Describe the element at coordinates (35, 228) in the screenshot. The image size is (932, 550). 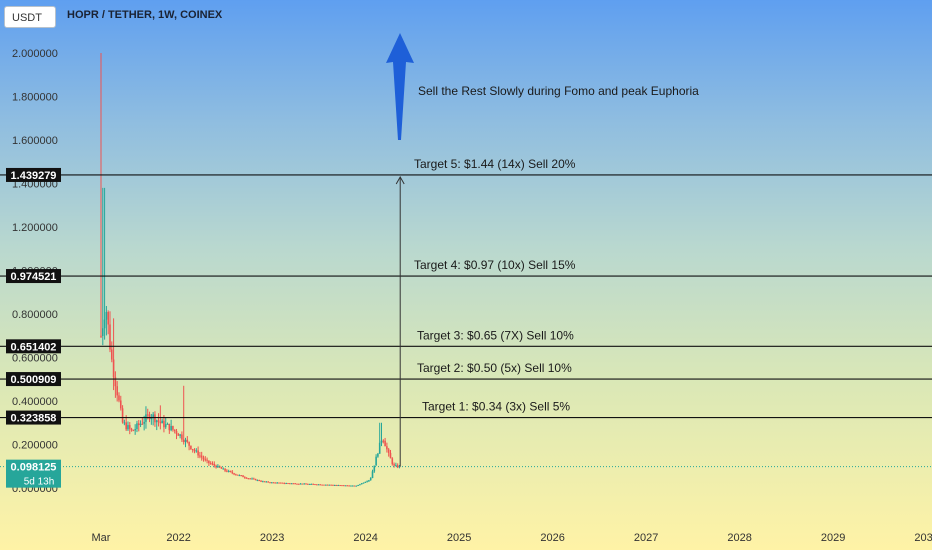
I see `y-tick-label: 1.200000` at that location.